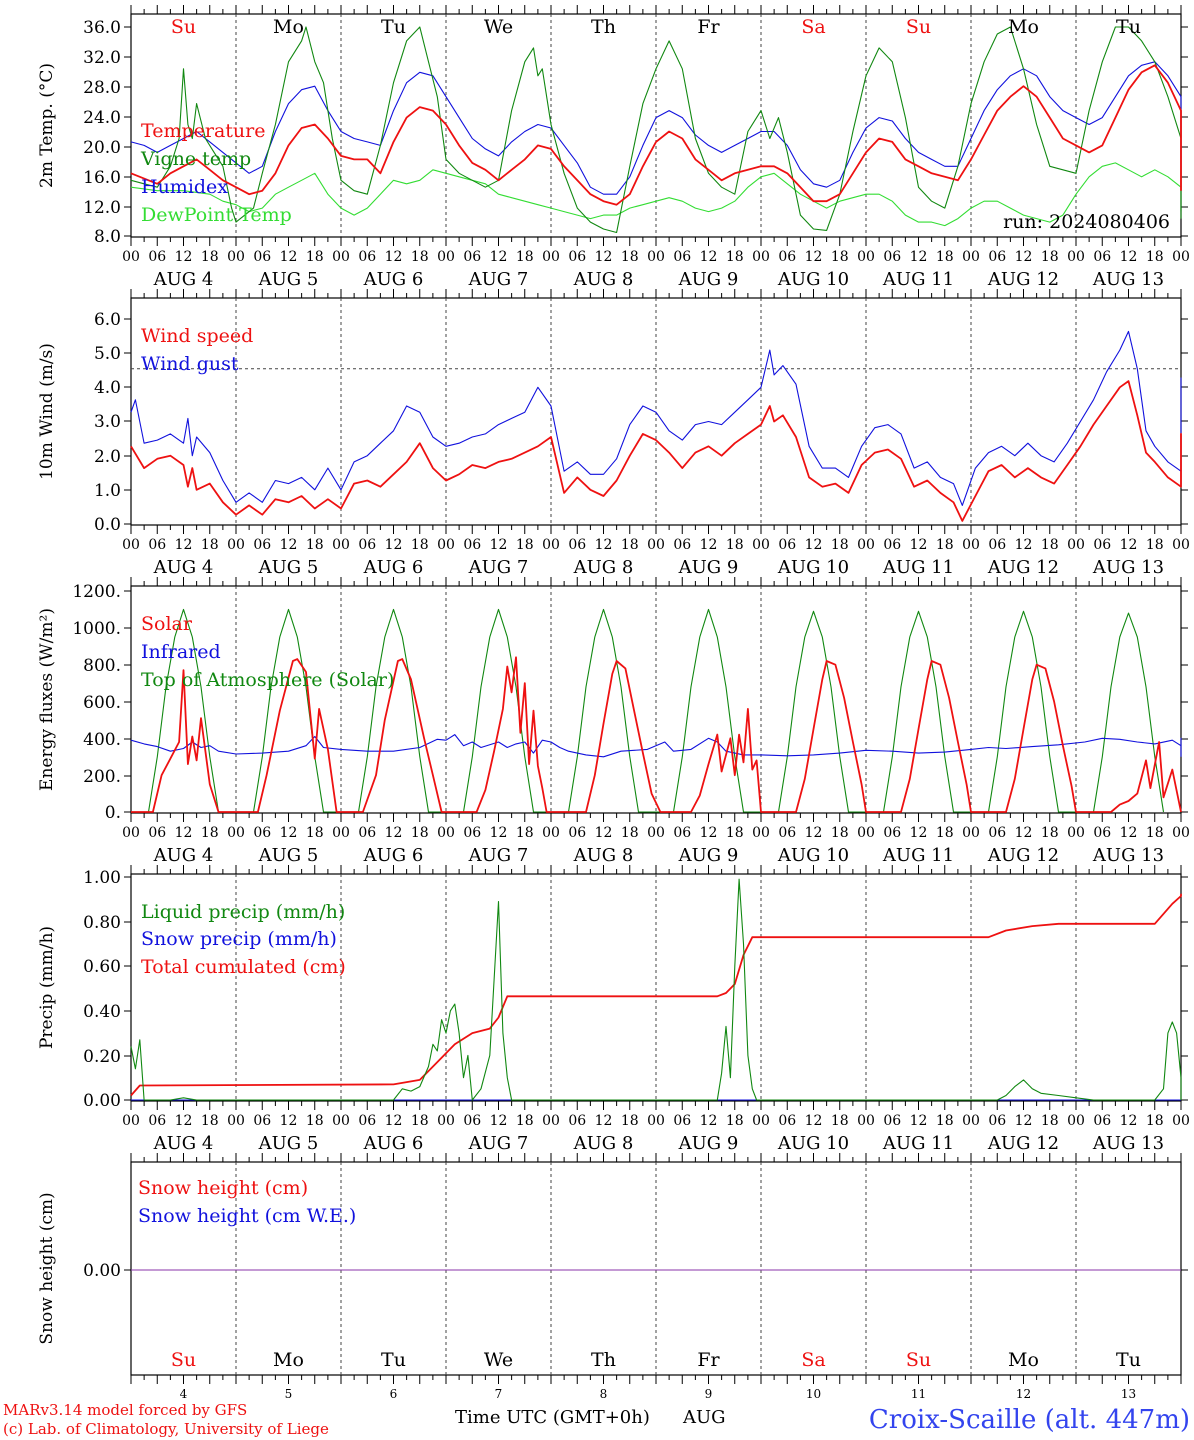 This screenshot has height=1440, width=1194. What do you see at coordinates (393, 279) in the screenshot?
I see `date-label: AUG 6` at bounding box center [393, 279].